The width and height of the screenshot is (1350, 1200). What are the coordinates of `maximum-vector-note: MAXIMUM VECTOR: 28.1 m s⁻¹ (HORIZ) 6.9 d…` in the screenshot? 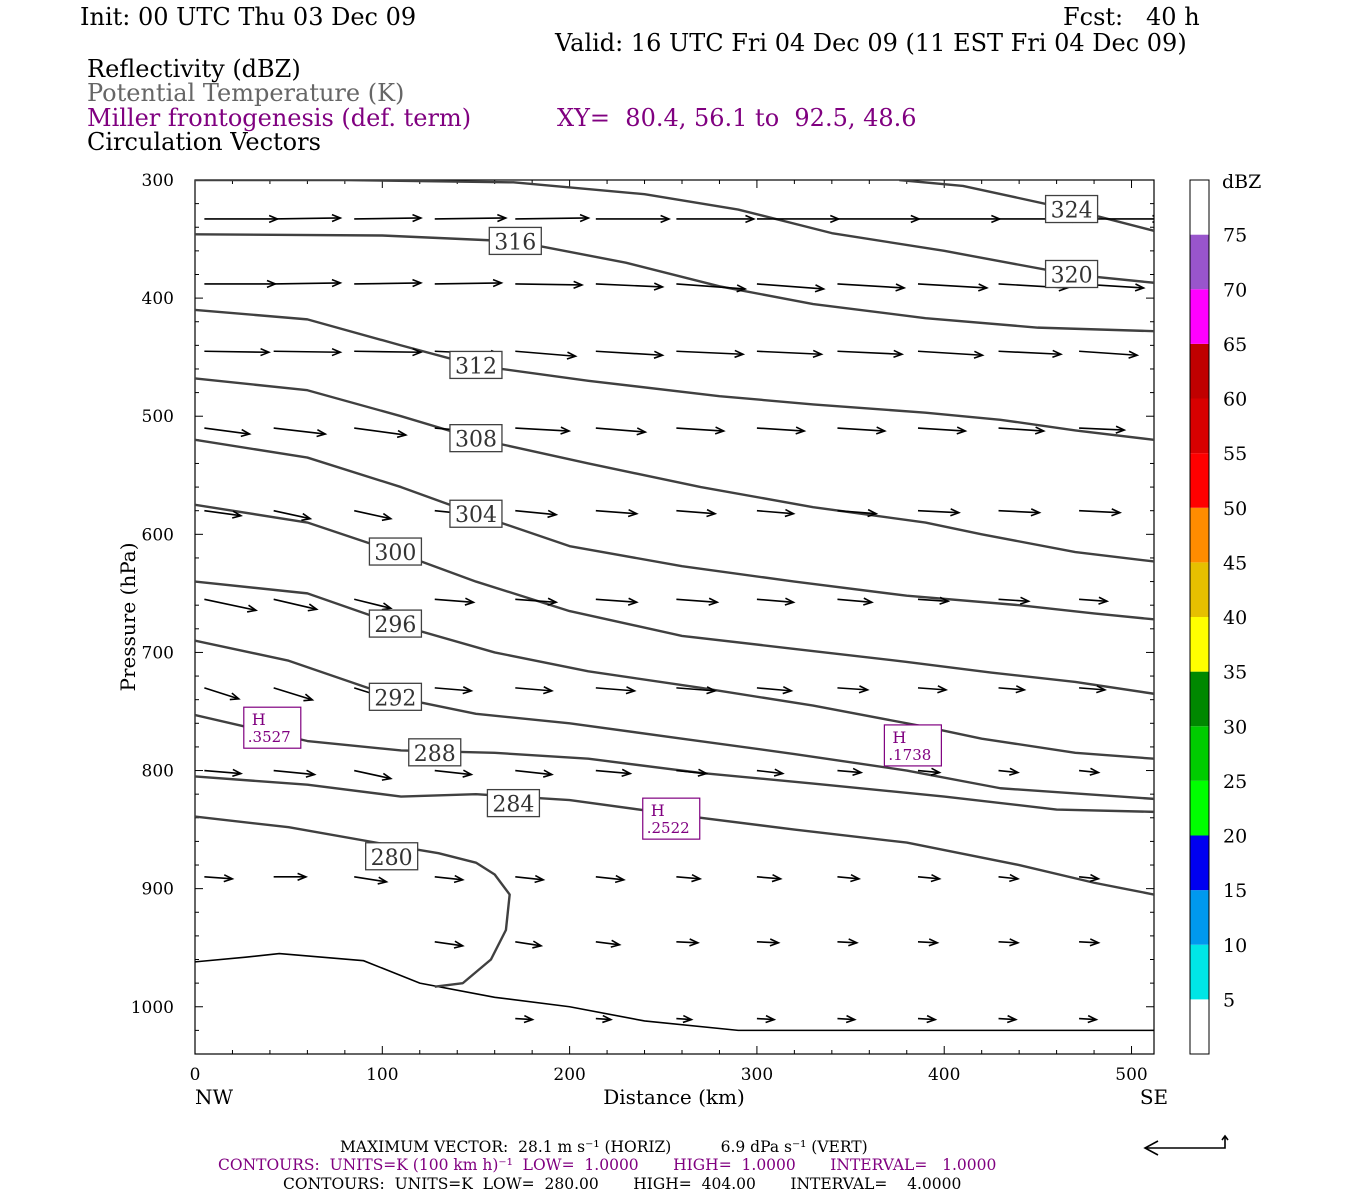 It's located at (604, 1147).